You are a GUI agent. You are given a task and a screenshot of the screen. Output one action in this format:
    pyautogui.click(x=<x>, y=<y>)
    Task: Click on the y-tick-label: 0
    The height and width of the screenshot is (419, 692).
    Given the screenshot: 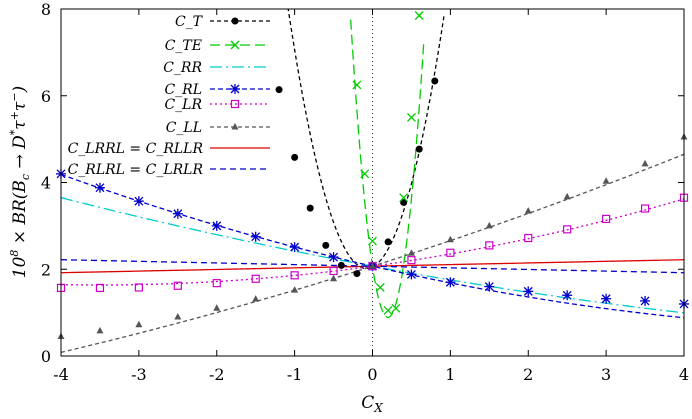 What is the action you would take?
    pyautogui.click(x=46, y=356)
    